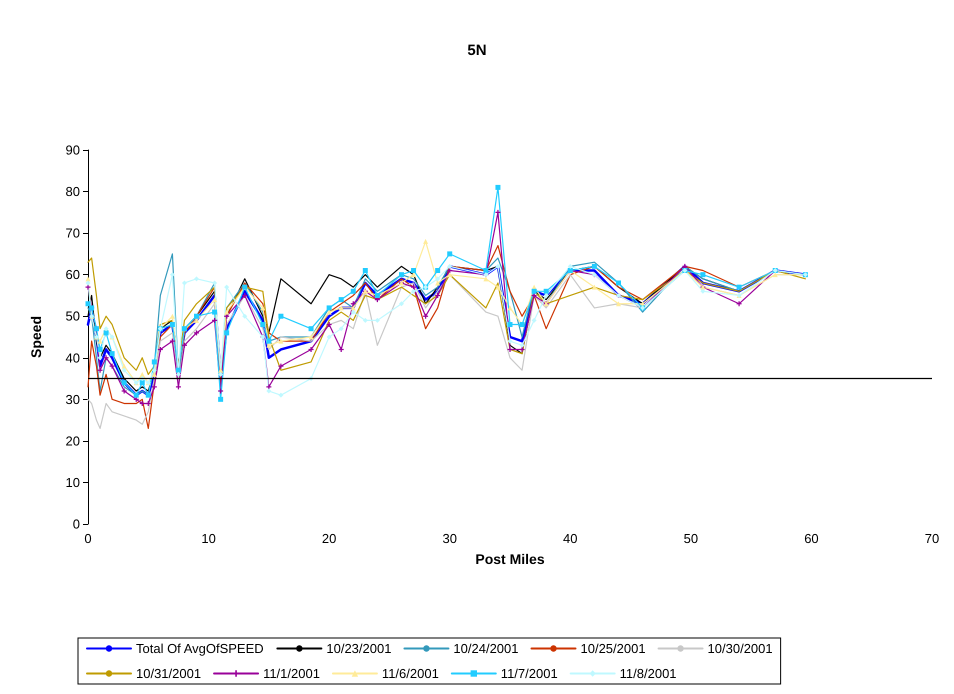 Image resolution: width=954 pixels, height=694 pixels. I want to click on y-tick-label: 60, so click(73, 274).